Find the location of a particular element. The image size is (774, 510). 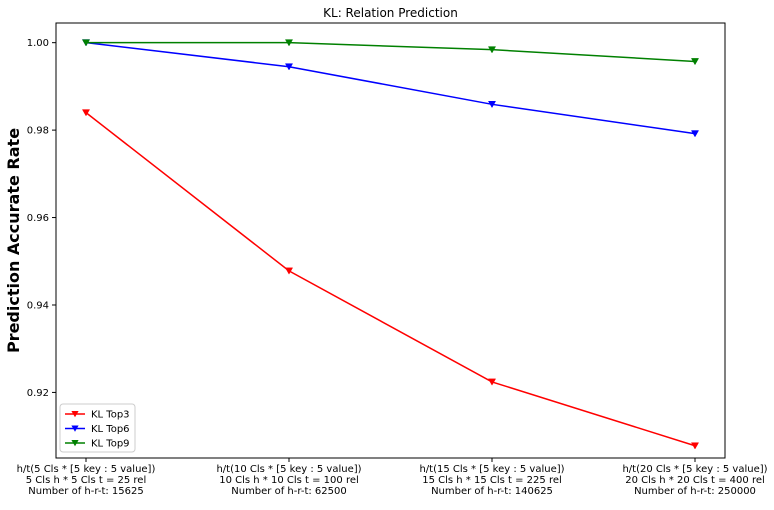

y-tick-label: 0.98 is located at coordinates (38, 131).